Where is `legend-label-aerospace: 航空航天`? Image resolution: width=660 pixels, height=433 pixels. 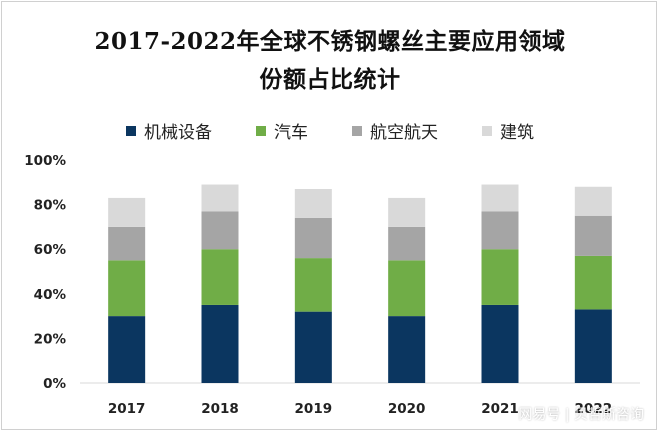
legend-label-aerospace: 航空航天 is located at coordinates (404, 133).